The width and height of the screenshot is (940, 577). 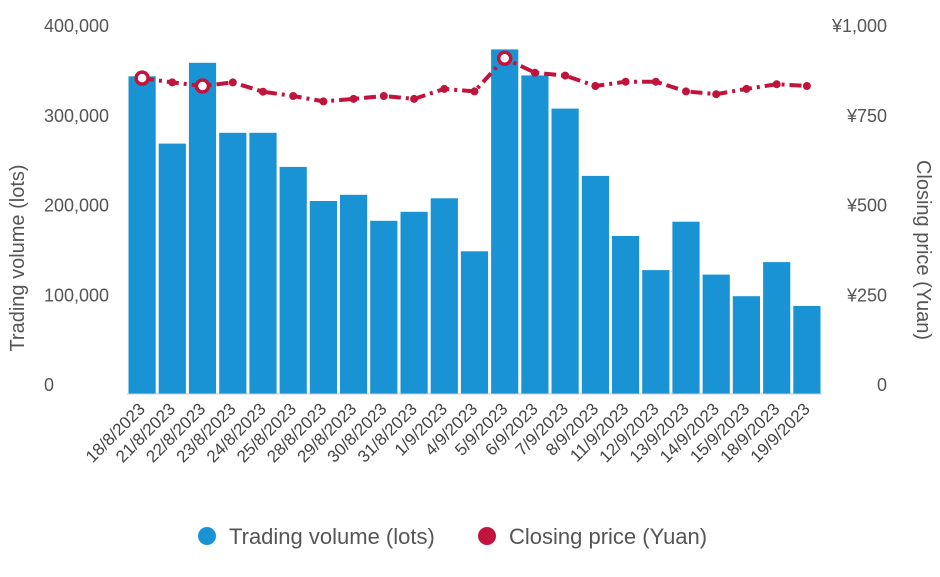 I want to click on legend-item-volume: Trading volume (lots), so click(x=316, y=536).